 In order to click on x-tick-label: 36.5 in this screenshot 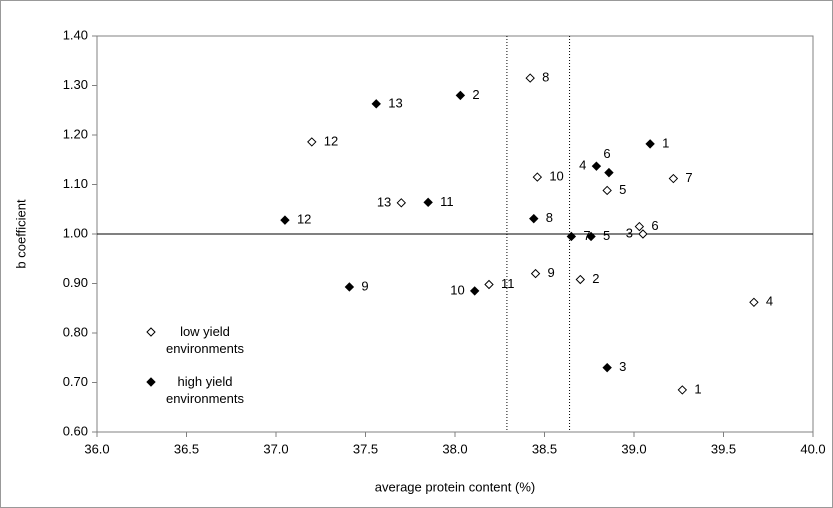, I will do `click(186, 448)`.